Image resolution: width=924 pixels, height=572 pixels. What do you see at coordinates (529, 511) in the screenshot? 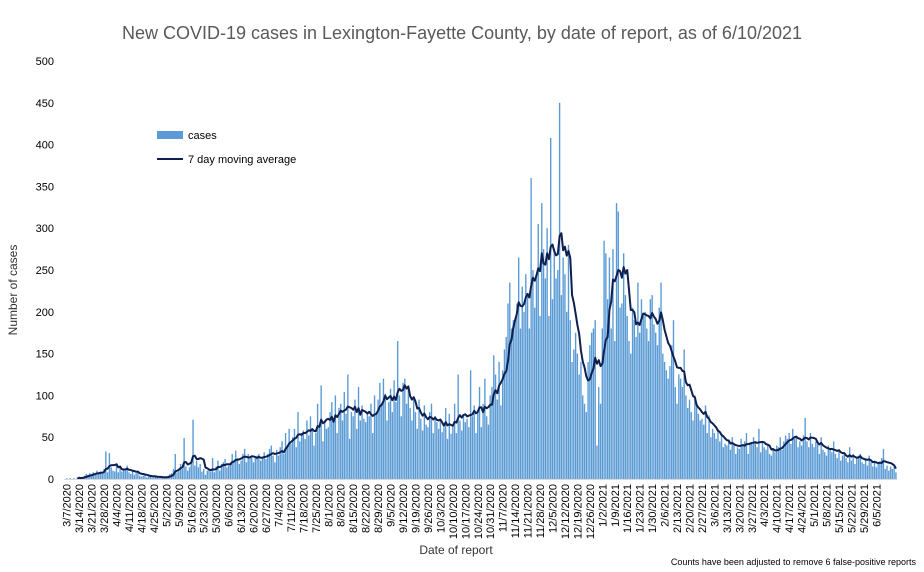
I see `x-tick-label: 11/21/2020` at bounding box center [529, 511].